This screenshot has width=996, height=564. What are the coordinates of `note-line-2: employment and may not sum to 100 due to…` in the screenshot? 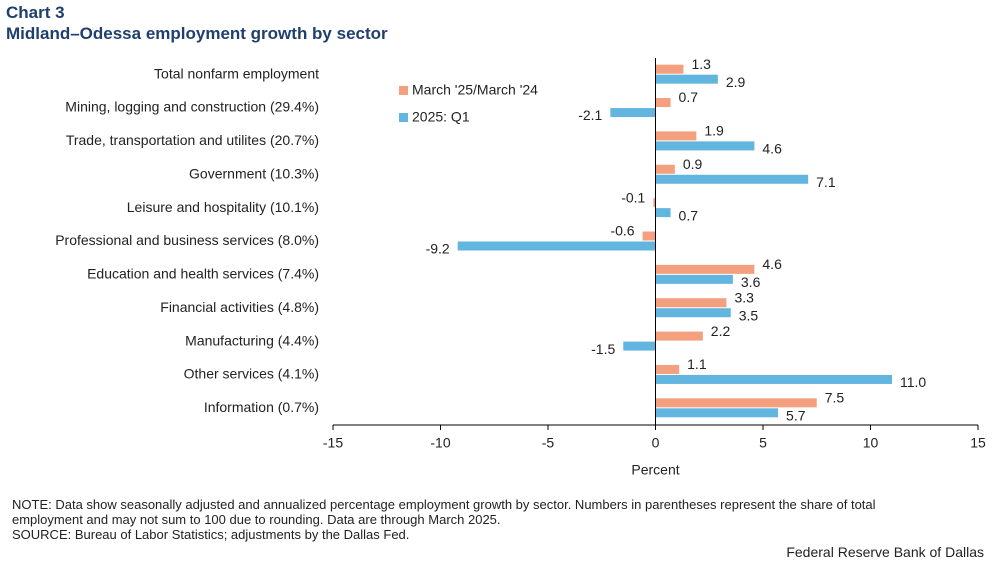 It's located at (256, 519).